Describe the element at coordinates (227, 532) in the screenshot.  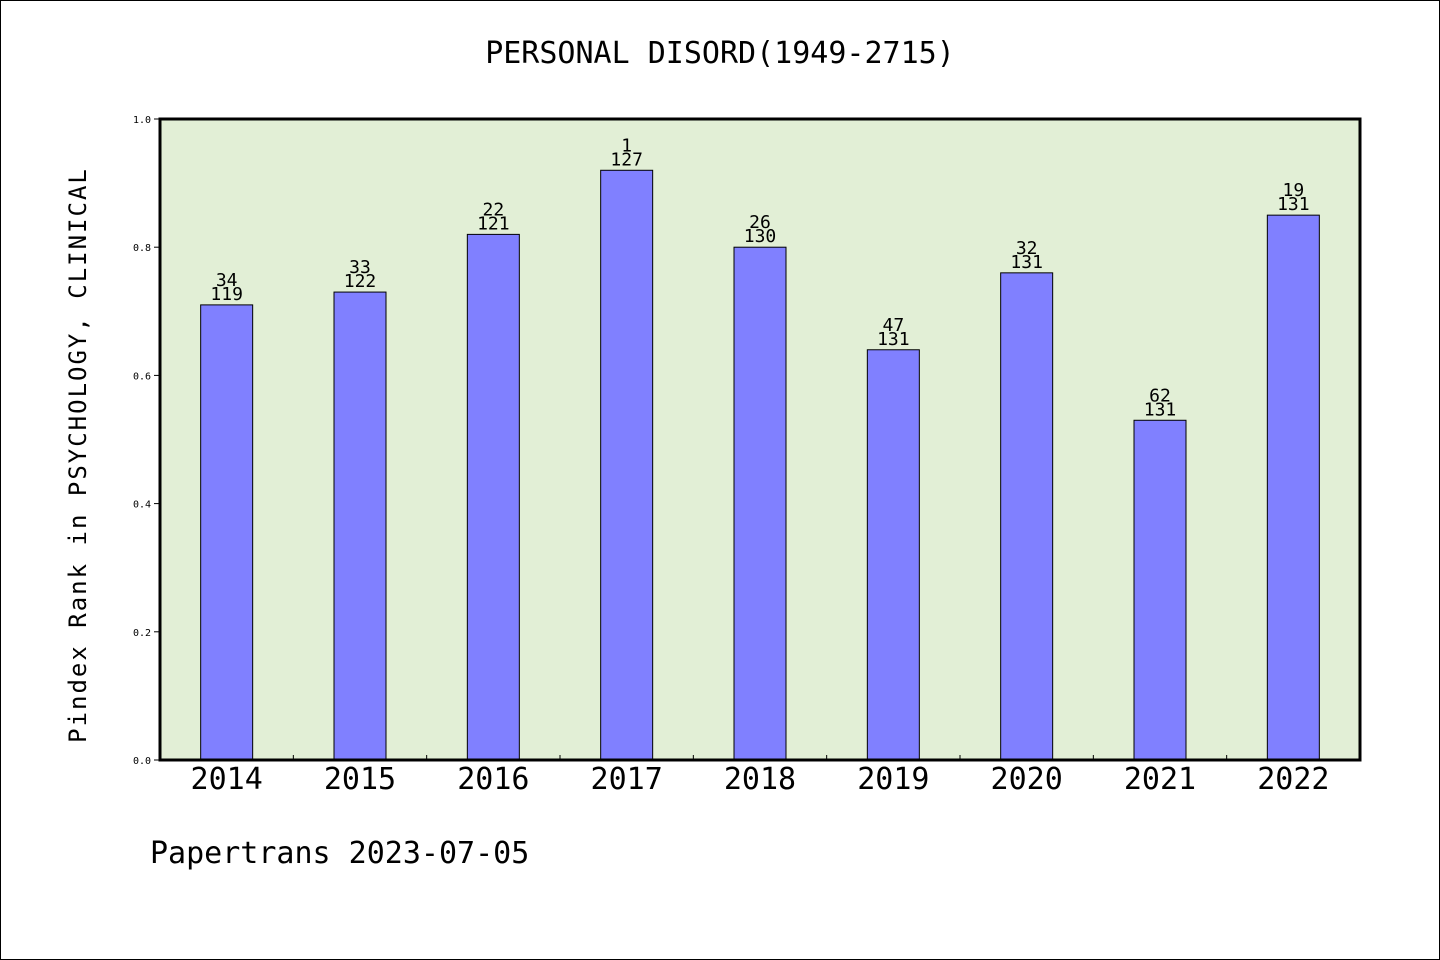
I see `bar-2014` at that location.